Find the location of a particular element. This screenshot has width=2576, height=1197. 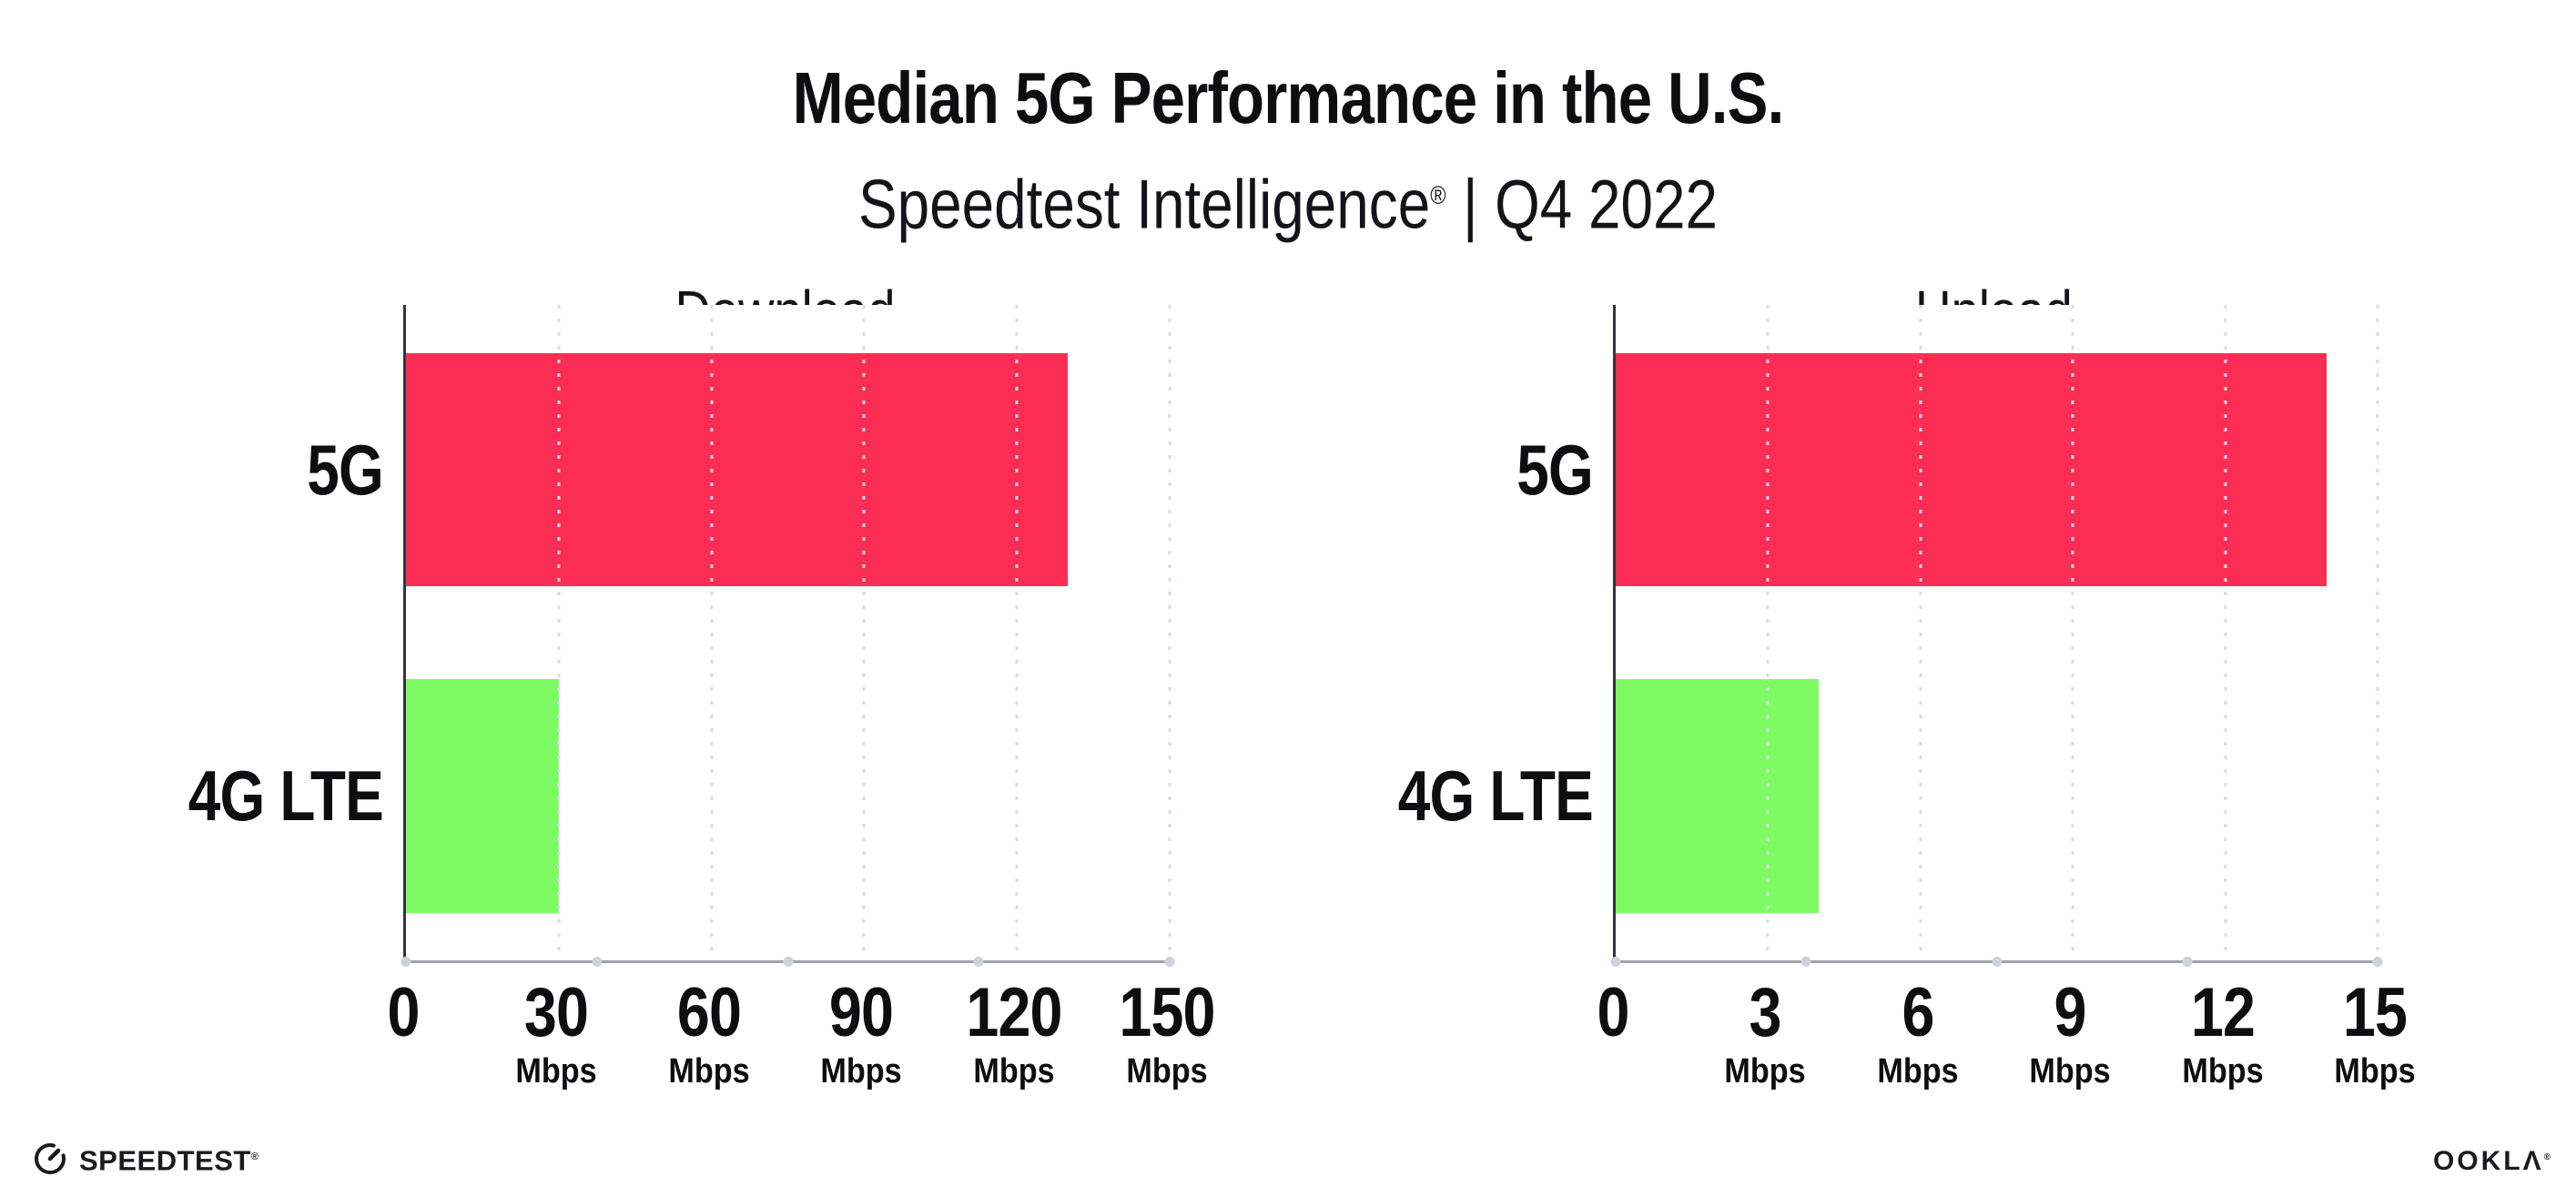

page-subtitle: Speedtest Intelligence® | Q4 2022 is located at coordinates (1287, 200).